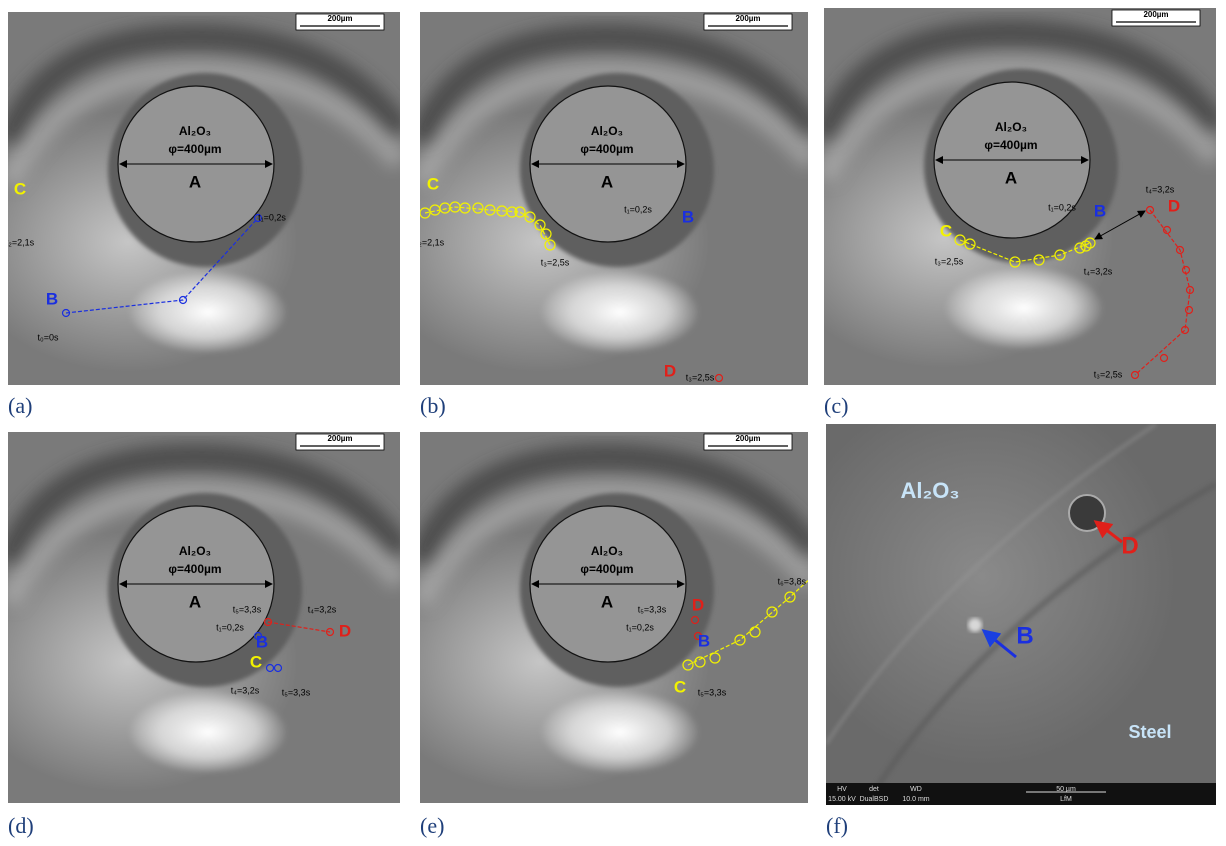  What do you see at coordinates (916, 789) in the screenshot?
I see `info-bar-text: WD` at bounding box center [916, 789].